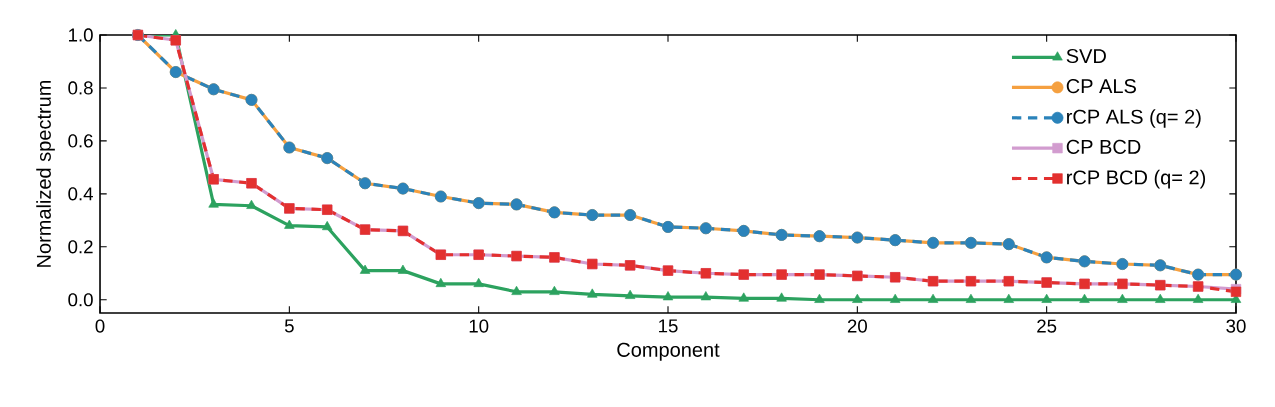 The height and width of the screenshot is (407, 1275). I want to click on legend-label: SVD, so click(1086, 56).